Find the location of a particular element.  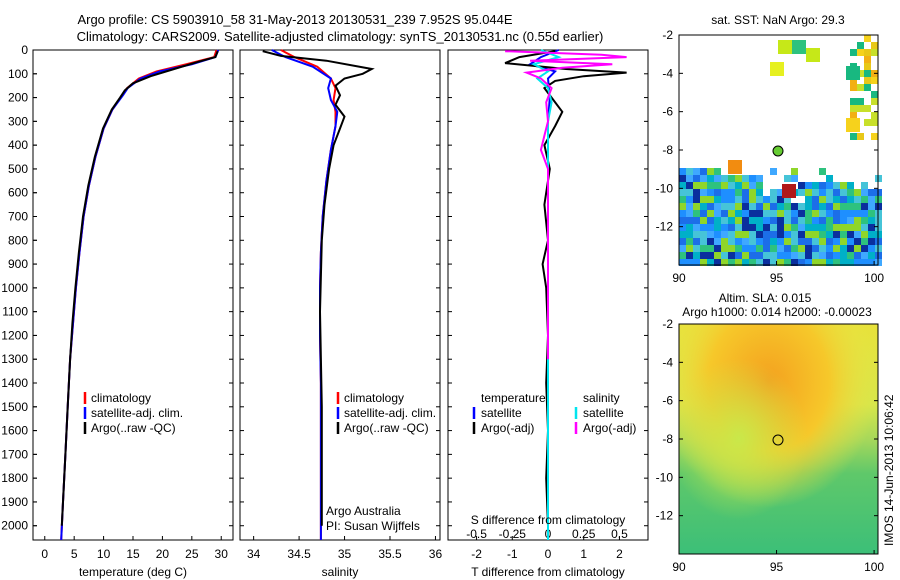

depth-tick-label: 1100 is located at coordinates (15, 312).